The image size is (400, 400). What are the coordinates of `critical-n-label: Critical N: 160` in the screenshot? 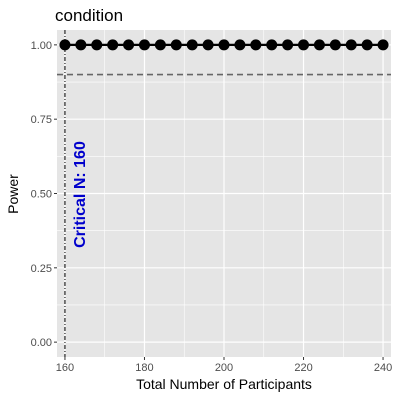 It's located at (80, 194).